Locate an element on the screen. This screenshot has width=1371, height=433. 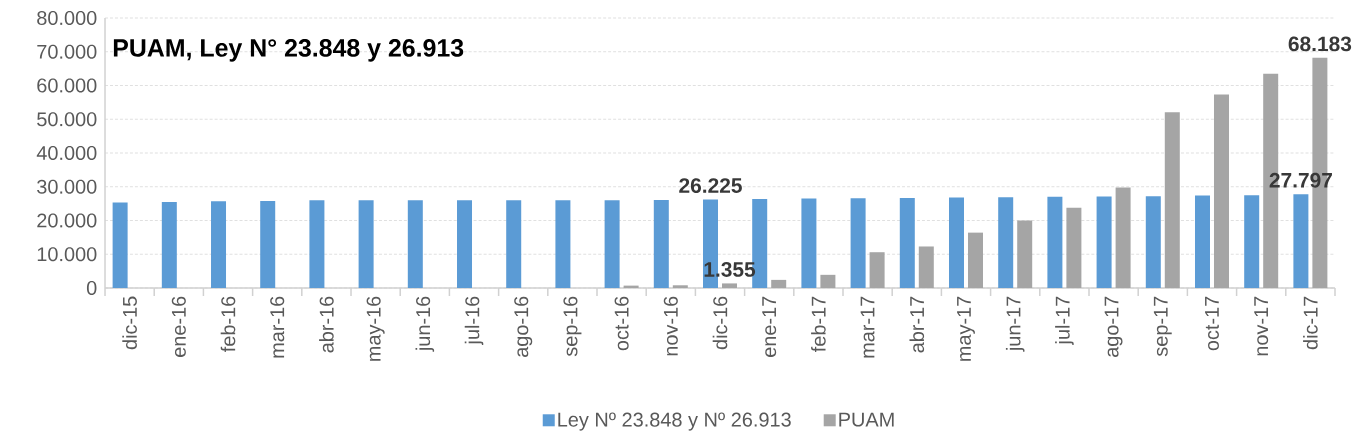
y-tick-label: 60.000 is located at coordinates (67, 85).